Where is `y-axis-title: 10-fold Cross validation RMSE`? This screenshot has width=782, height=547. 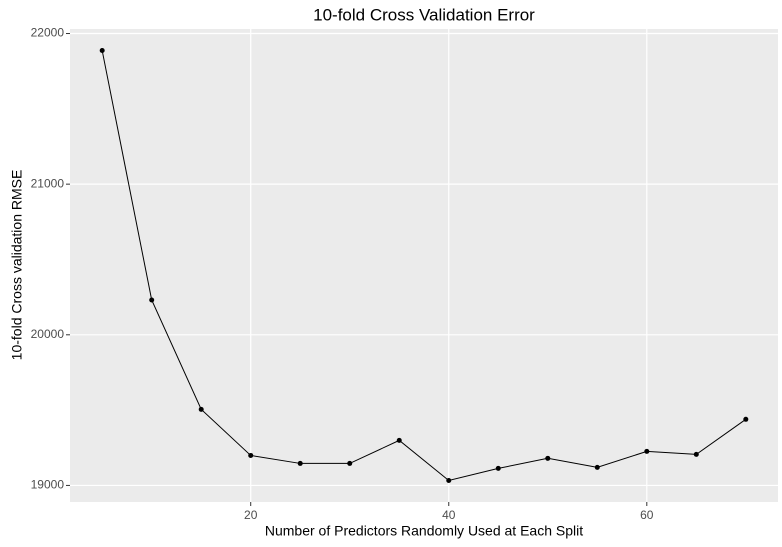 y-axis-title: 10-fold Cross validation RMSE is located at coordinates (17, 265).